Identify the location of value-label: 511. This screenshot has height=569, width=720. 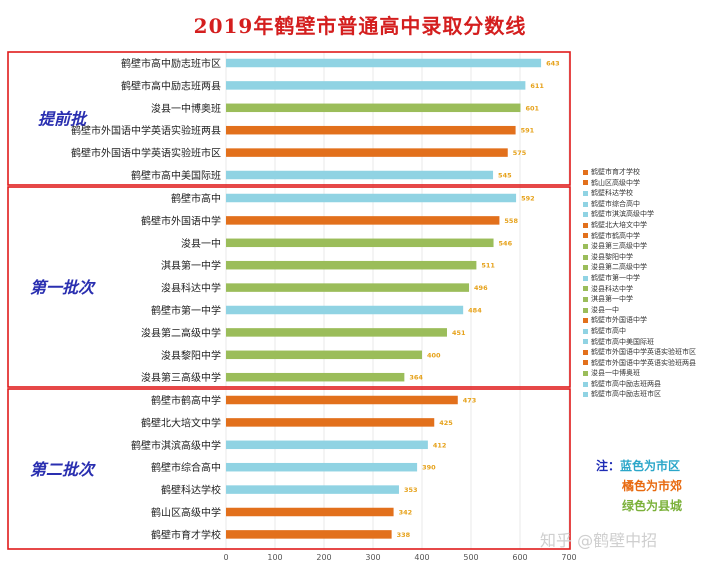
(488, 266).